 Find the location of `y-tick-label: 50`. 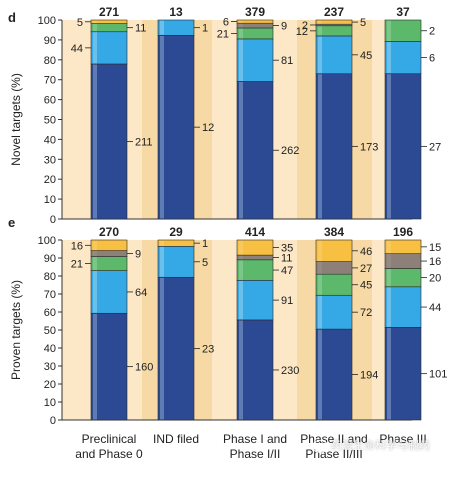

y-tick-label: 50 is located at coordinates (50, 331).